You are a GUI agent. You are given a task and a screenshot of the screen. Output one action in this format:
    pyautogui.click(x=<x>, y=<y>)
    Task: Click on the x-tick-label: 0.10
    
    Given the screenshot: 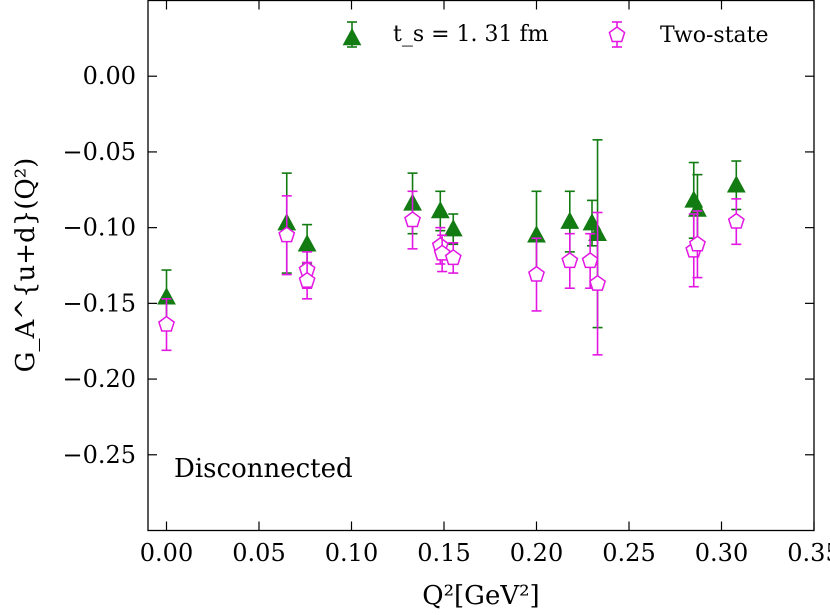 What is the action you would take?
    pyautogui.click(x=351, y=553)
    